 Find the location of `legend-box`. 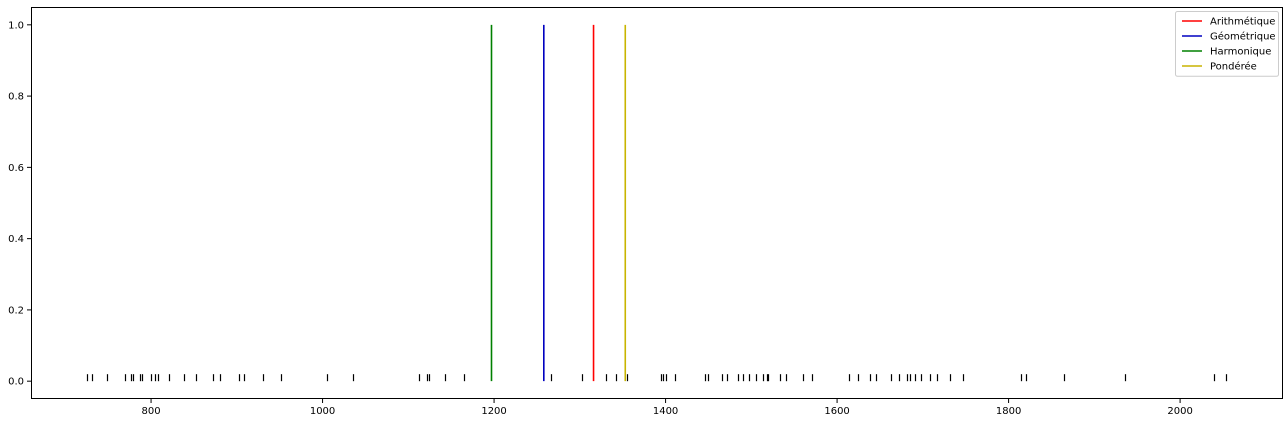

legend-box is located at coordinates (1227, 44).